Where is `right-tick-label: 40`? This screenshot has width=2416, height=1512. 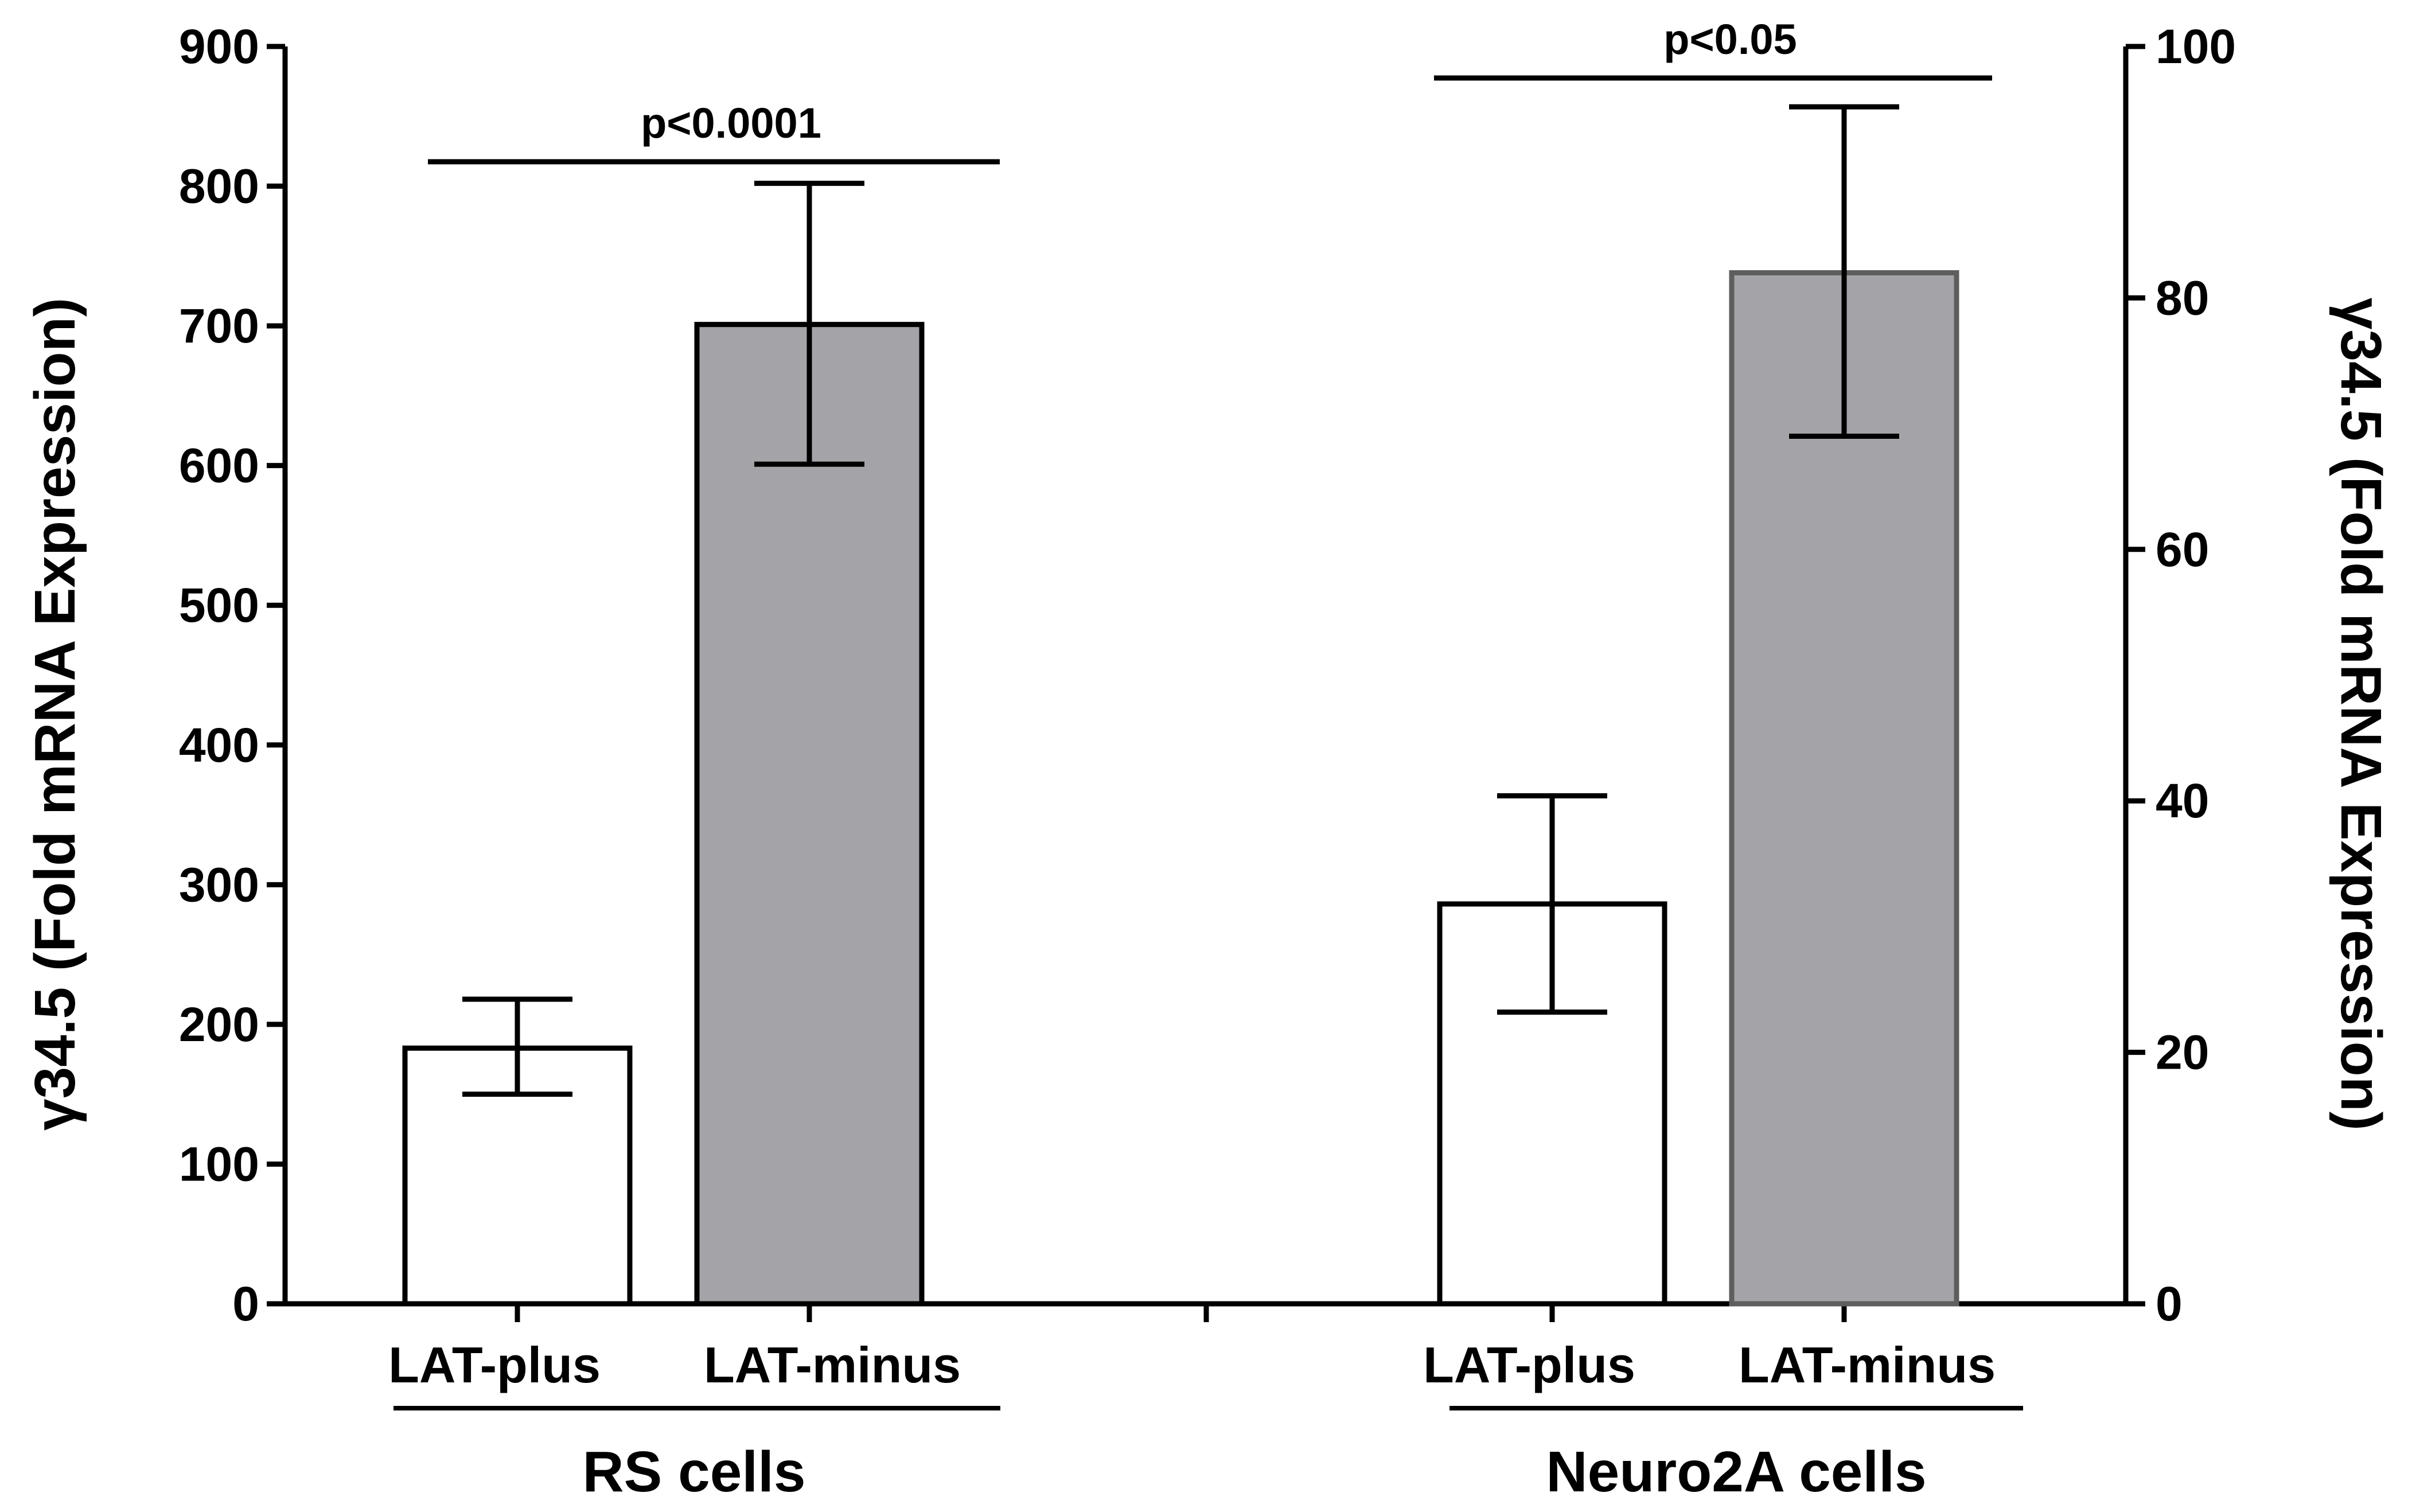 right-tick-label: 40 is located at coordinates (2182, 801).